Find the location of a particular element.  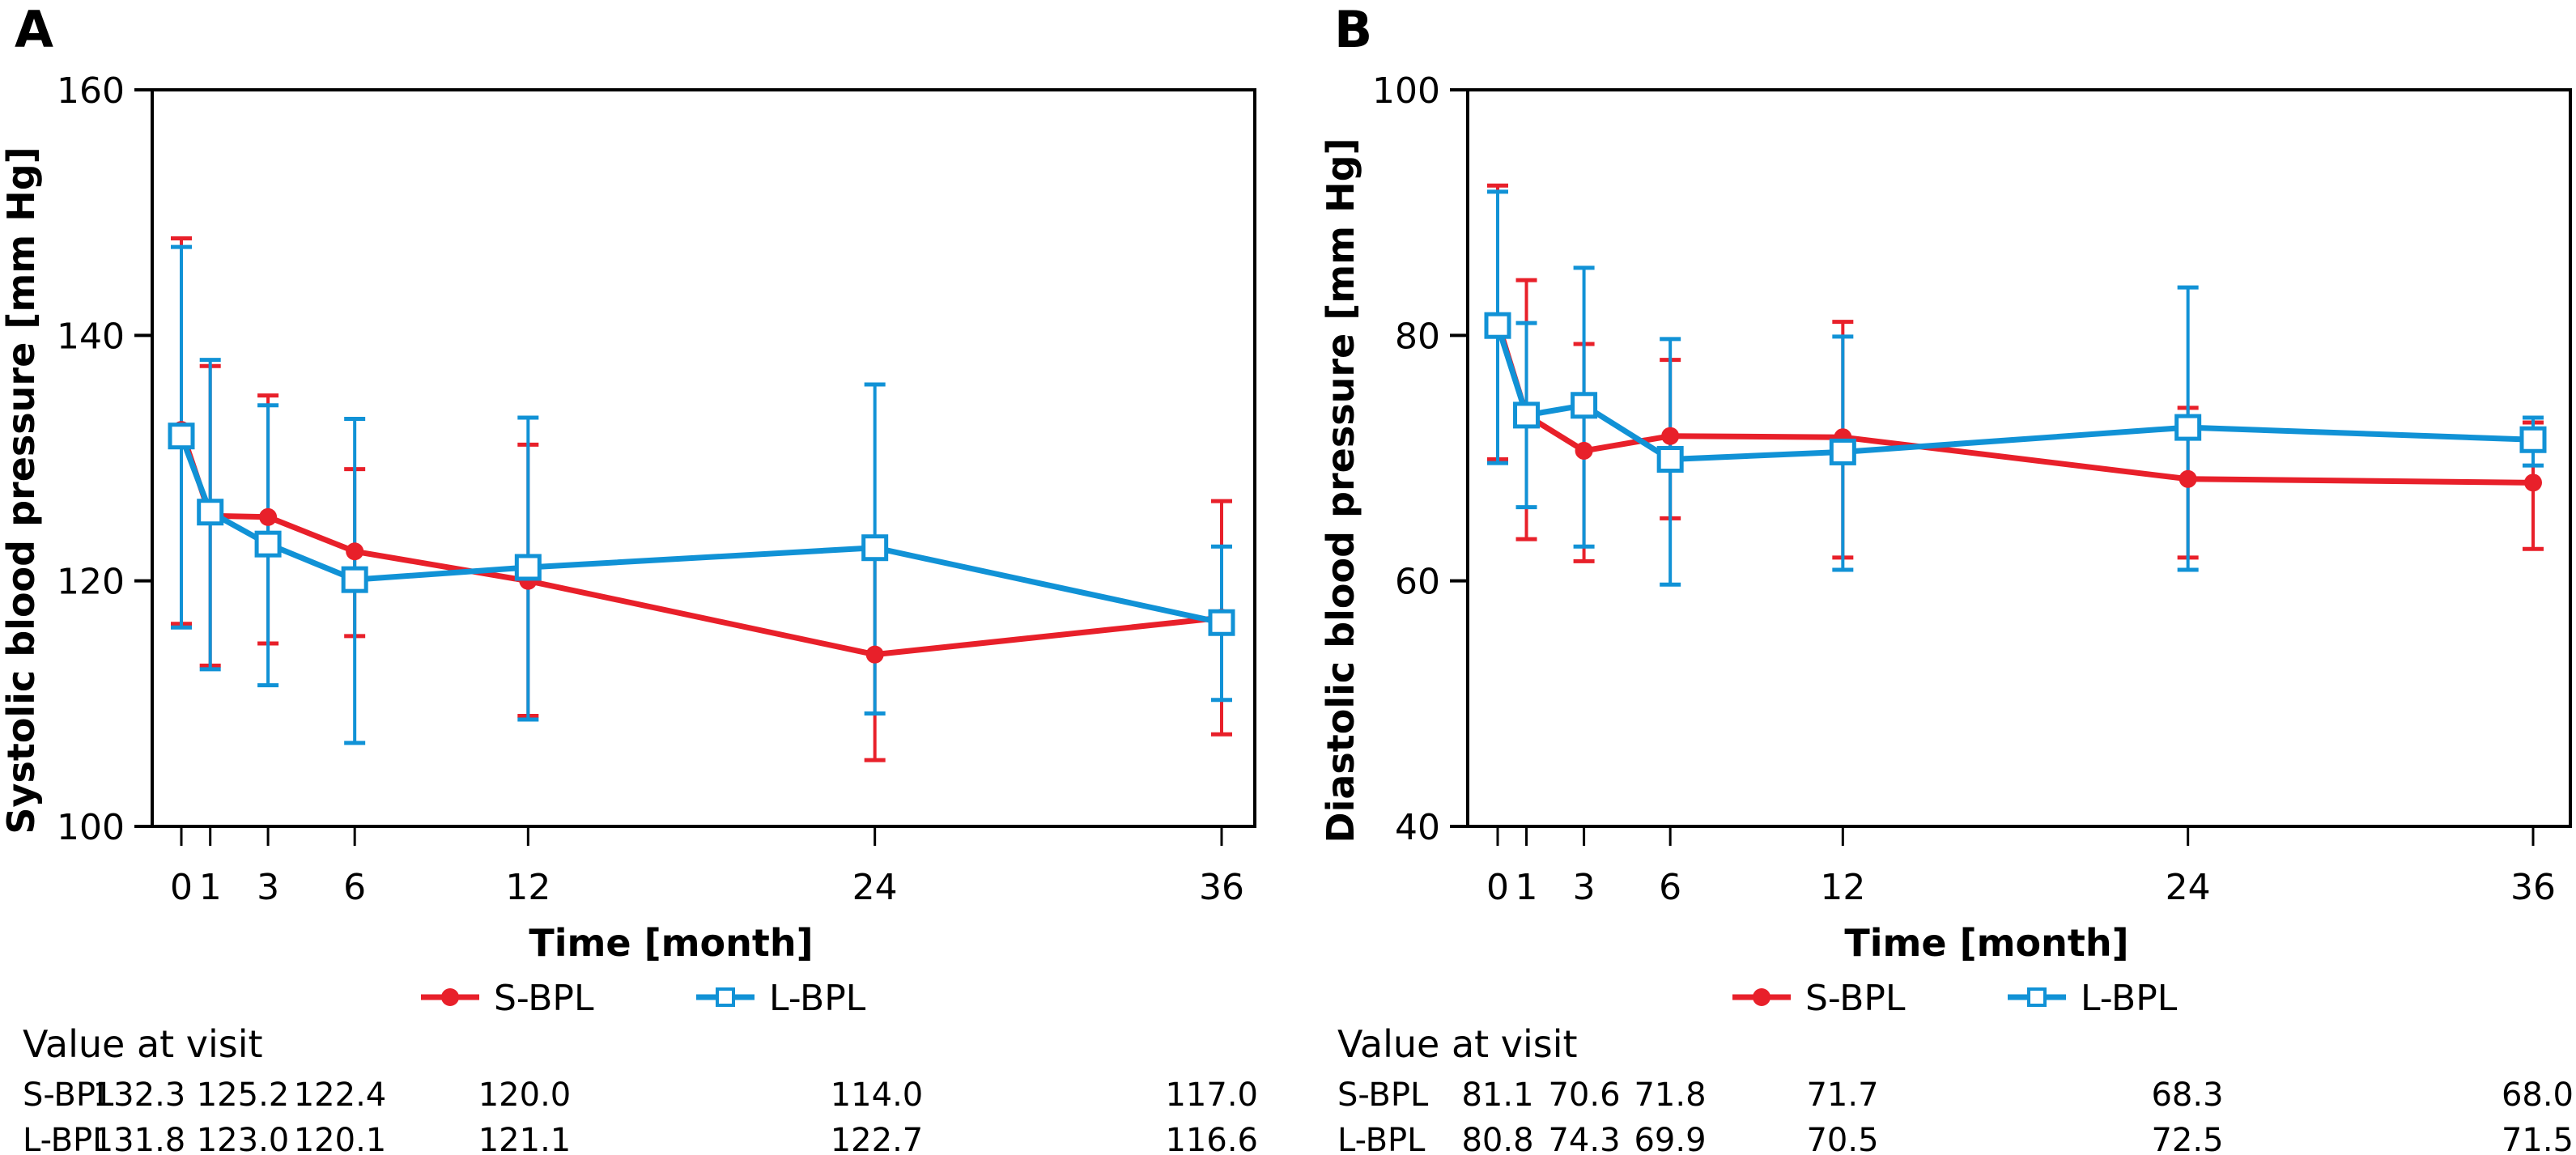

y-tick-label: 160 is located at coordinates (91, 91).